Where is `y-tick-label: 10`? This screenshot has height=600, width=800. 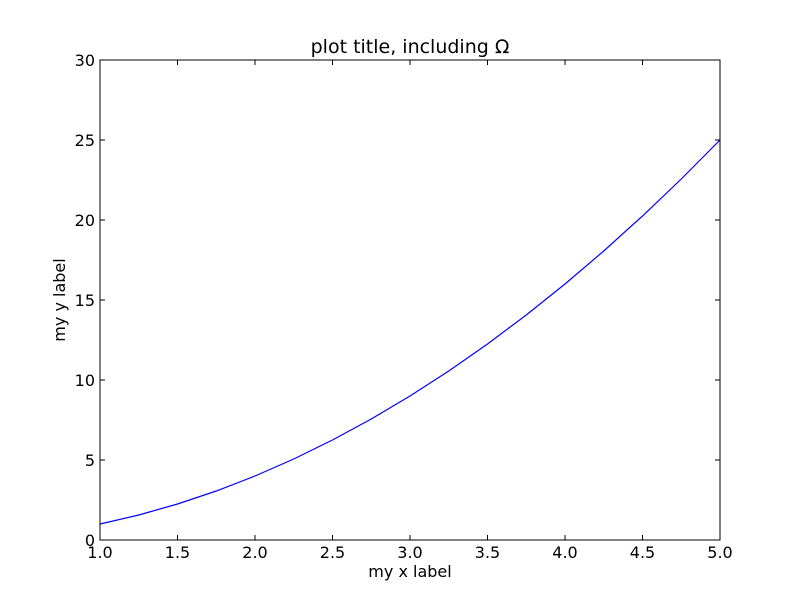 y-tick-label: 10 is located at coordinates (85, 380).